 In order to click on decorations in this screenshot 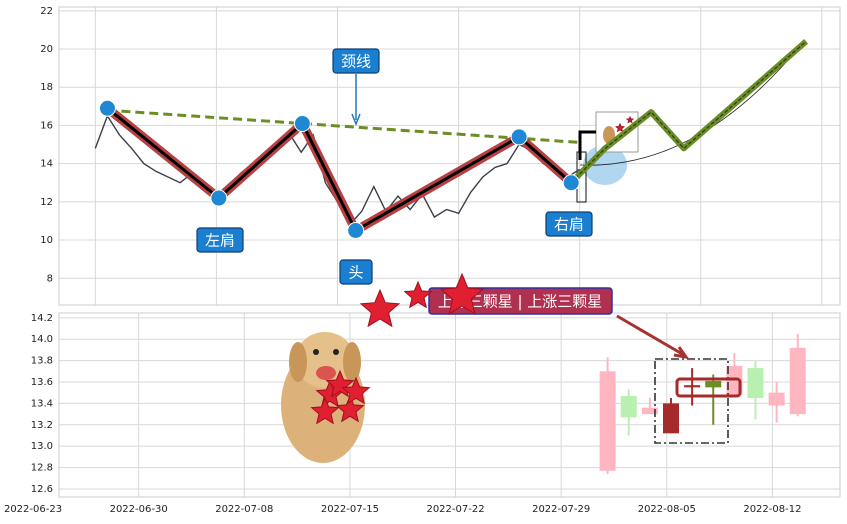, I will do `click(326, 397)`.